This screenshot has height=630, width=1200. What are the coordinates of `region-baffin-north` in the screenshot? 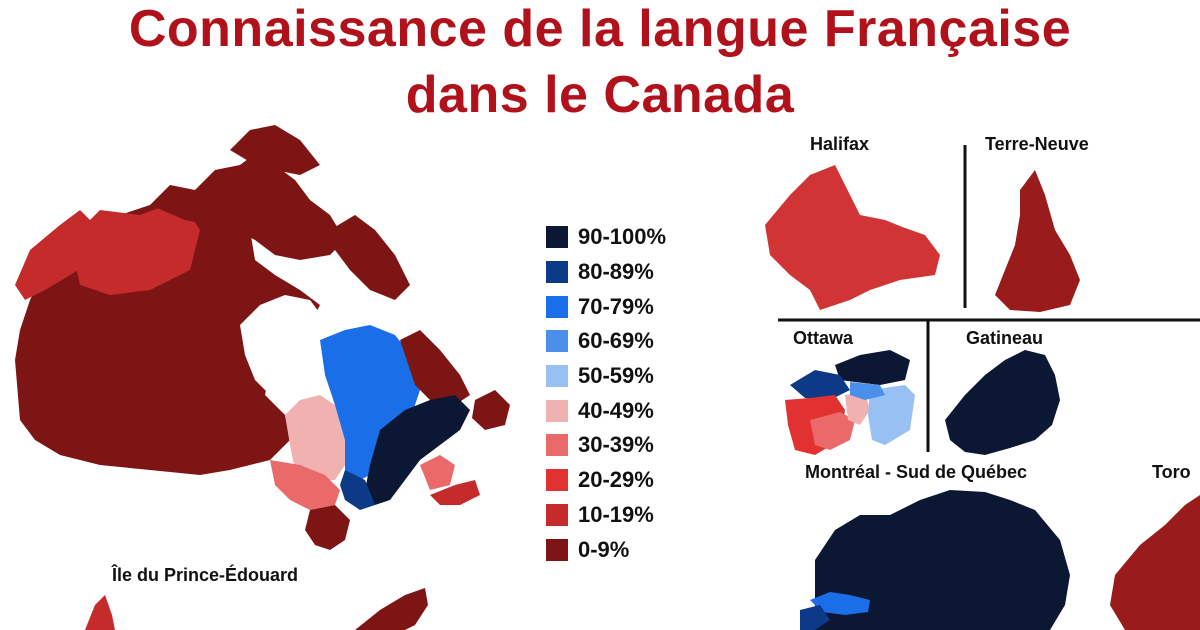 It's located at (275, 150).